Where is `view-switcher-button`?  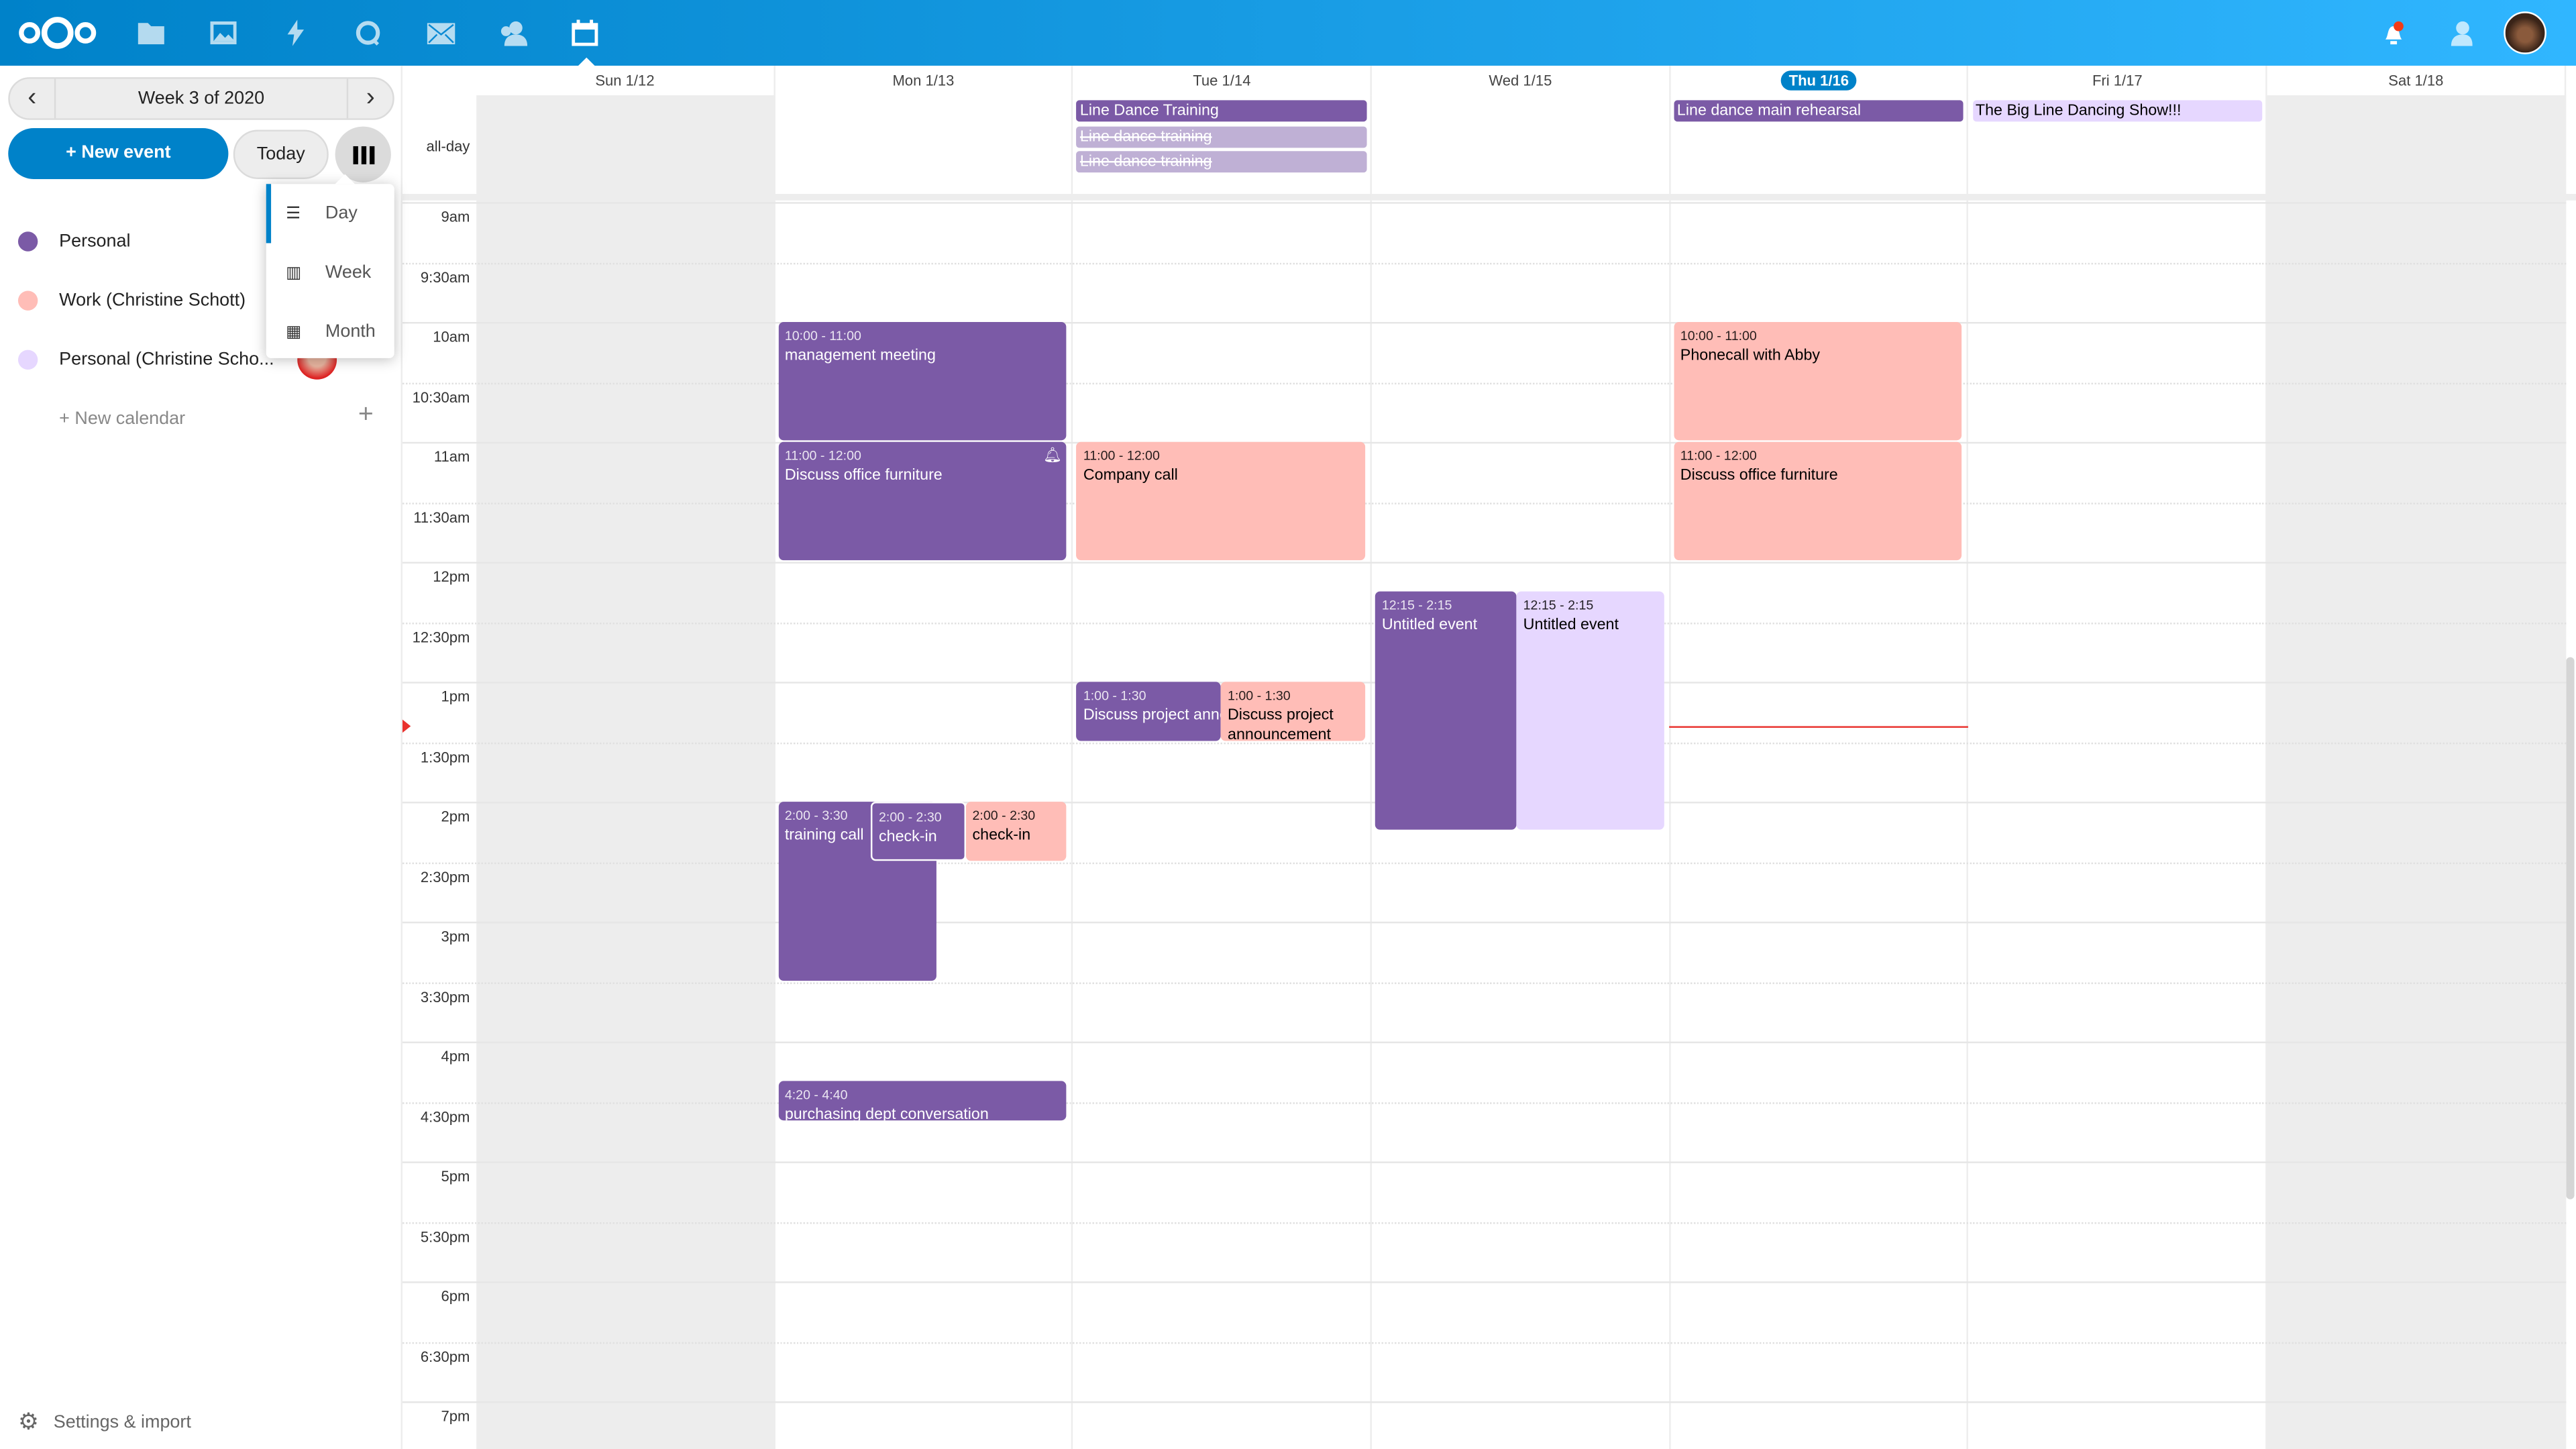 view-switcher-button is located at coordinates (363, 154).